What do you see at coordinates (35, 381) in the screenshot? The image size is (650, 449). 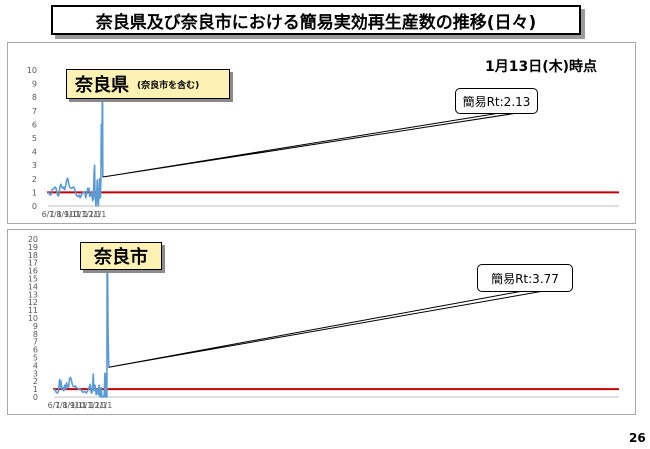 I see `city-chart-y-tick-label: 2` at bounding box center [35, 381].